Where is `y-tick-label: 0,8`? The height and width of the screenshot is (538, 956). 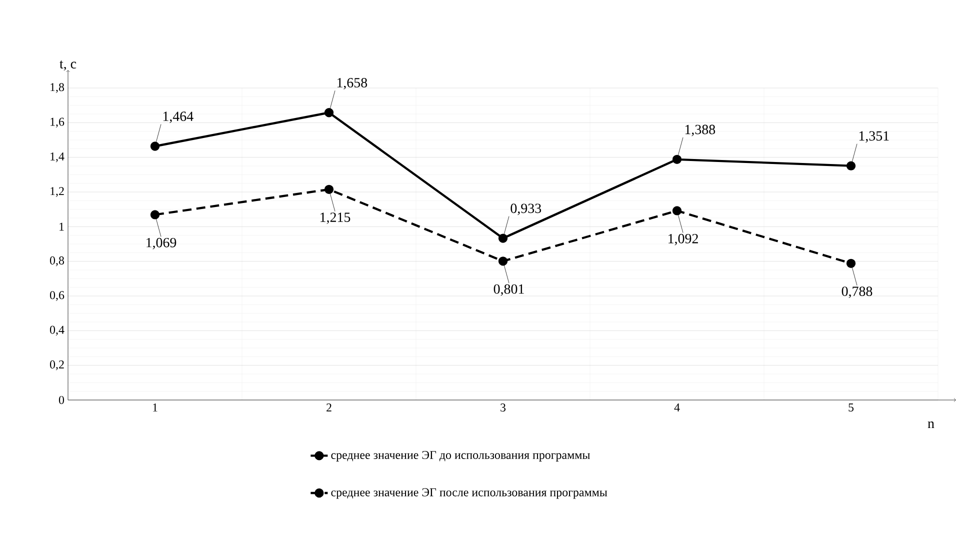 y-tick-label: 0,8 is located at coordinates (57, 261).